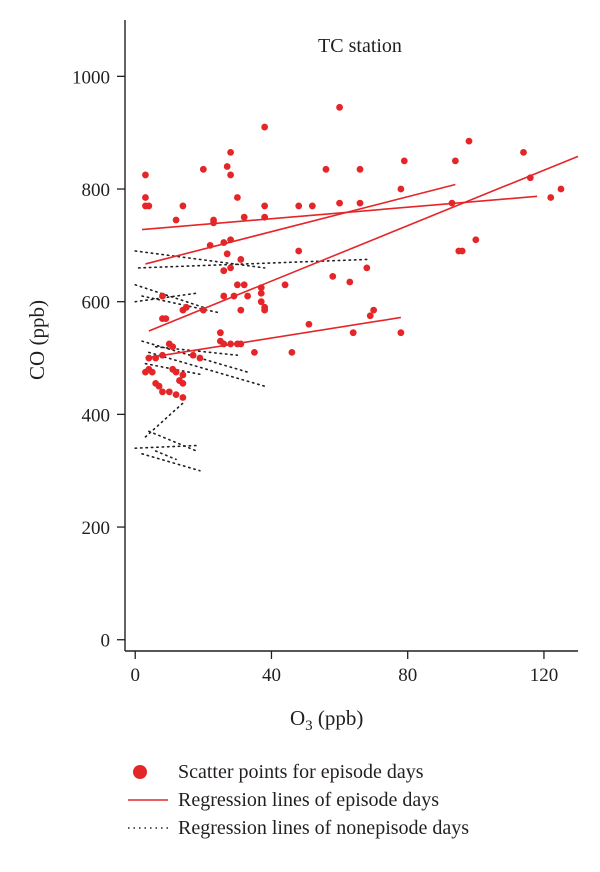 This screenshot has height=872, width=600. What do you see at coordinates (91, 77) in the screenshot?
I see `y-tick-label: 1000` at bounding box center [91, 77].